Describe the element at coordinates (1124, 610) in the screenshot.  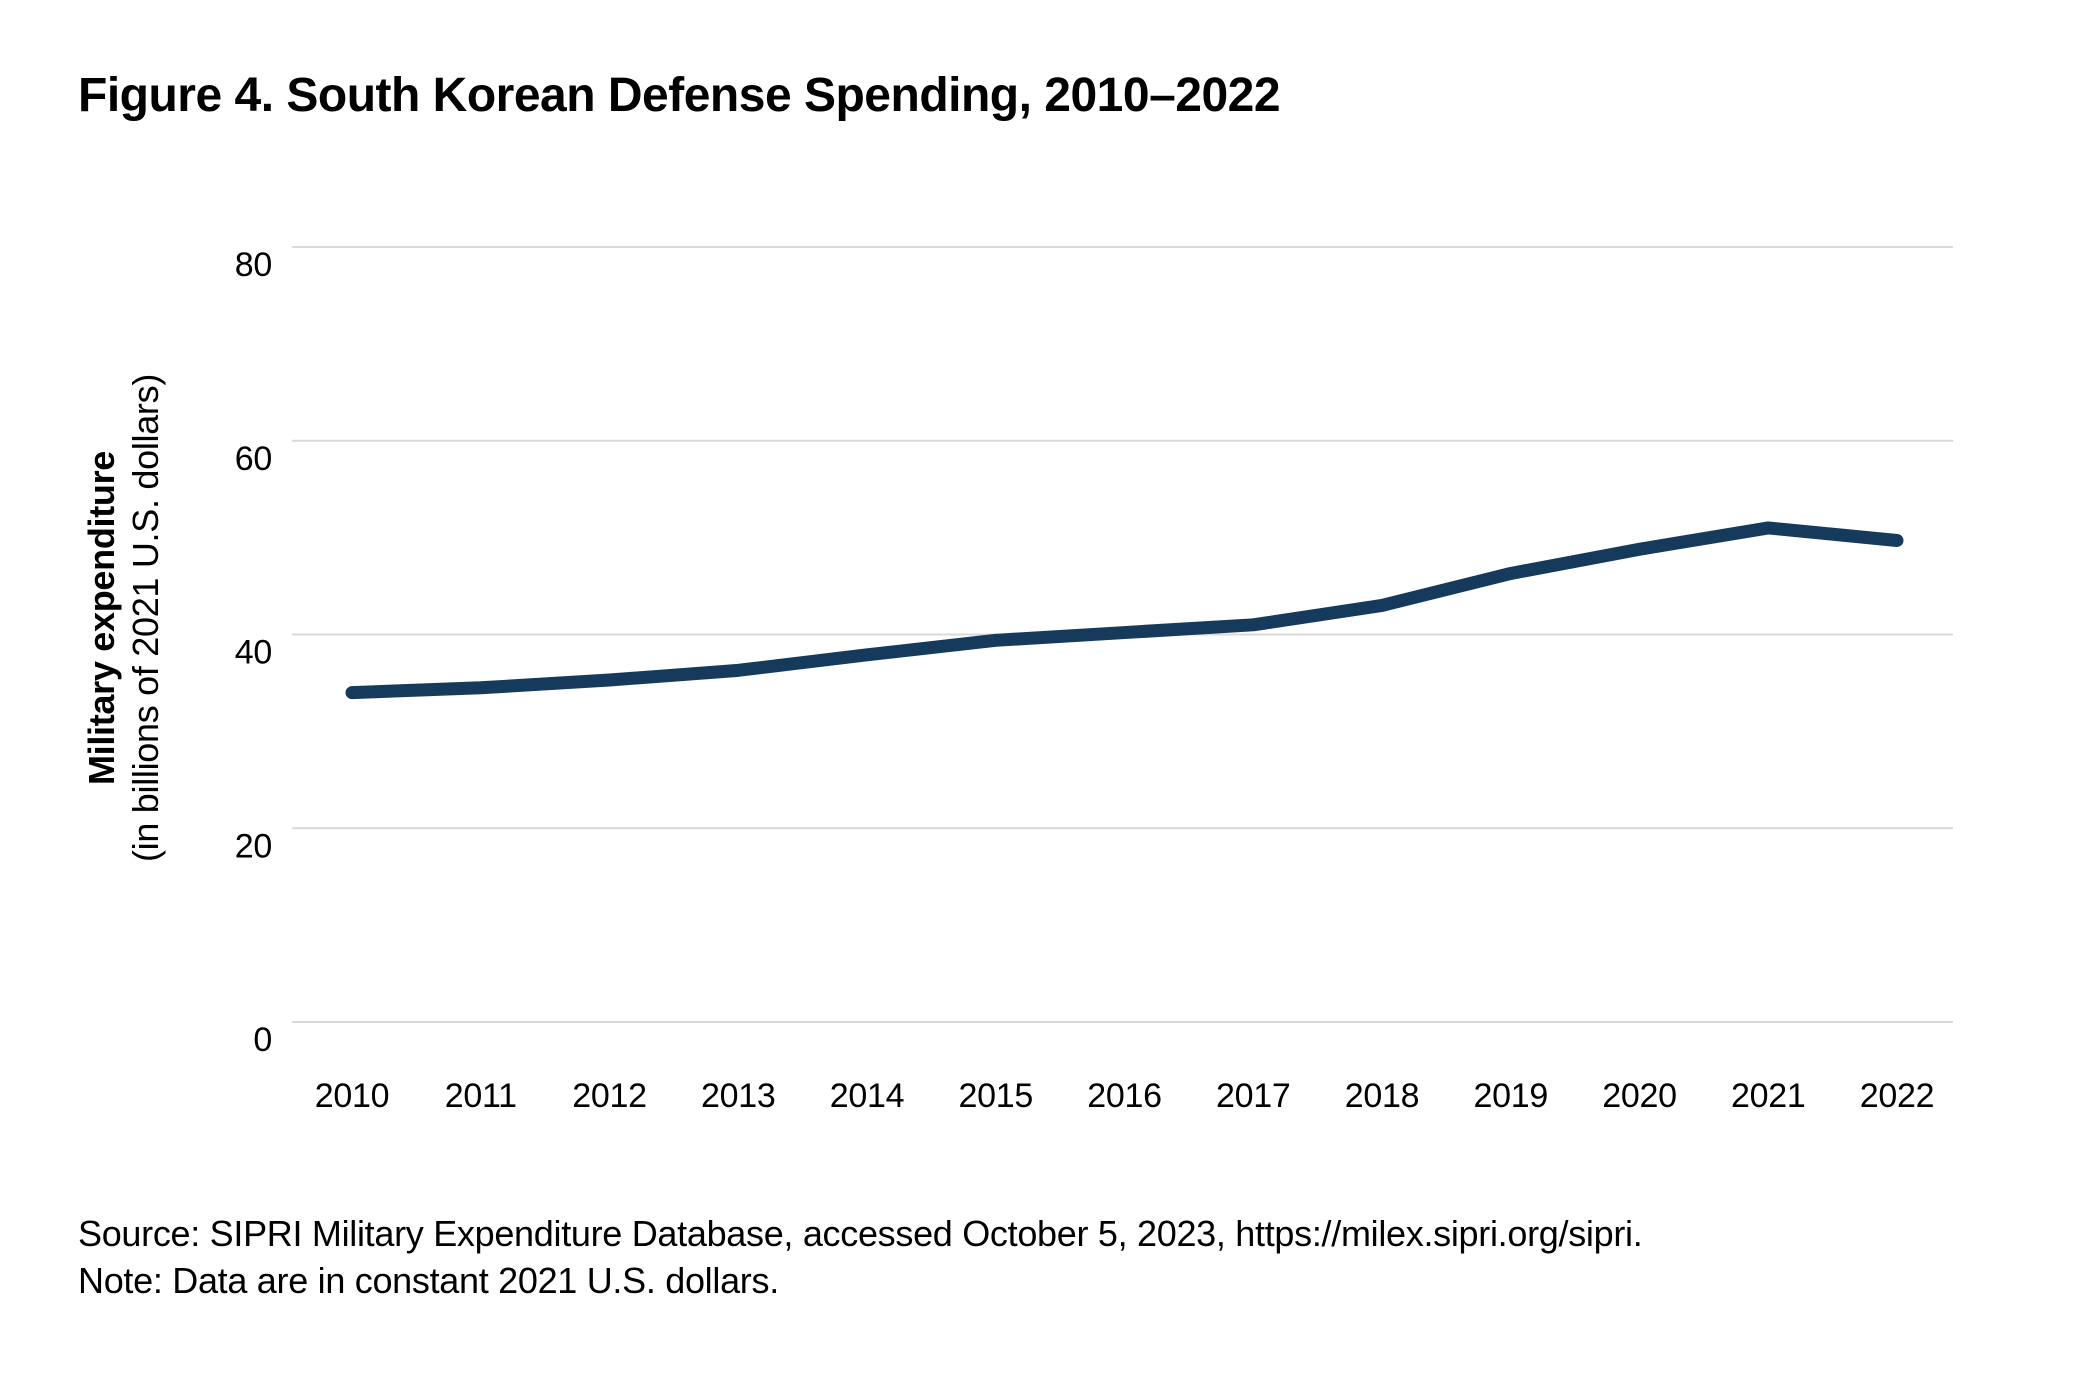
I see `spending-line` at that location.